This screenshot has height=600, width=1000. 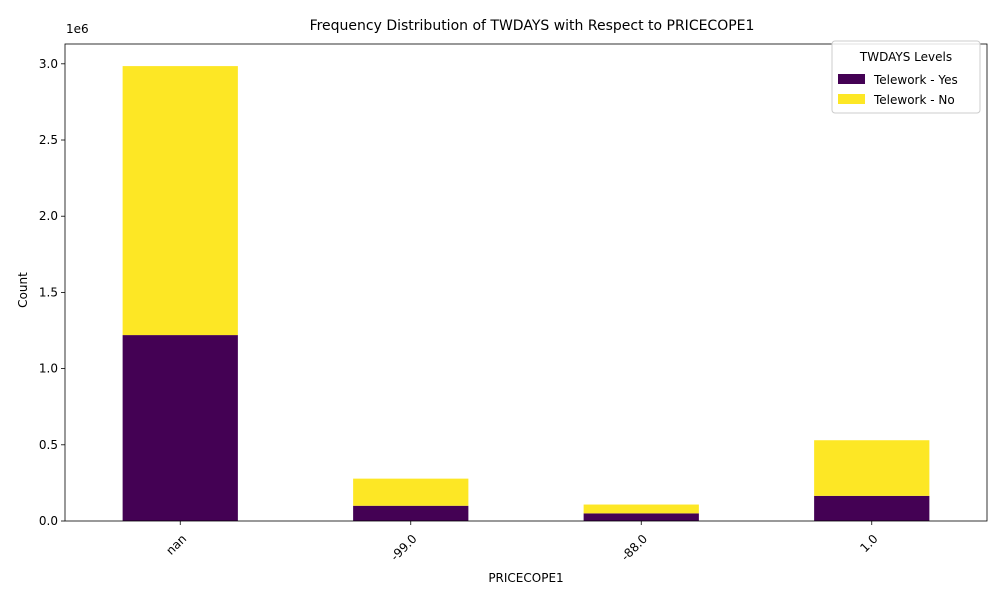 I want to click on y-tick-label: 0.0, so click(x=48, y=521).